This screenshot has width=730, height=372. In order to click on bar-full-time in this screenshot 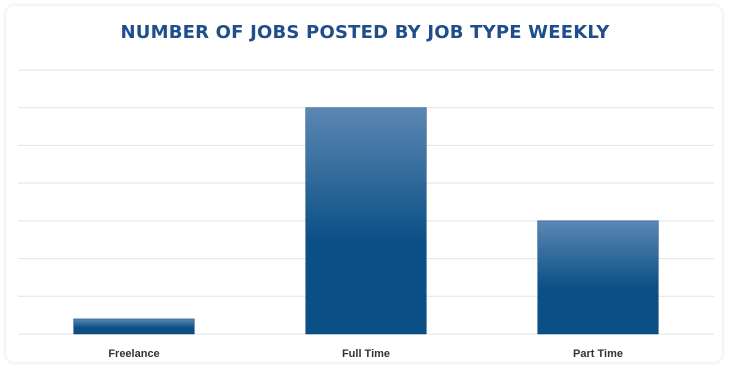, I will do `click(366, 221)`.